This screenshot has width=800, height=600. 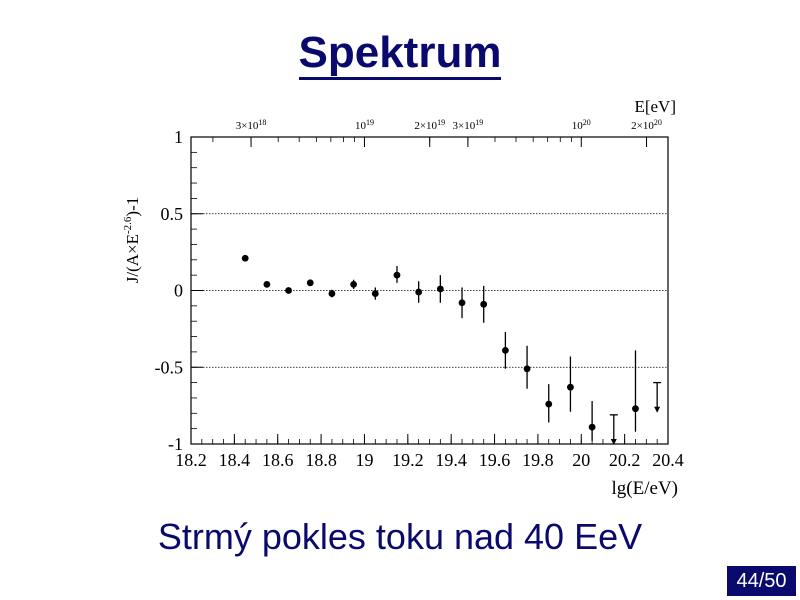 I want to click on top-tick-label-3: 3×10¹⁹, so click(x=468, y=125).